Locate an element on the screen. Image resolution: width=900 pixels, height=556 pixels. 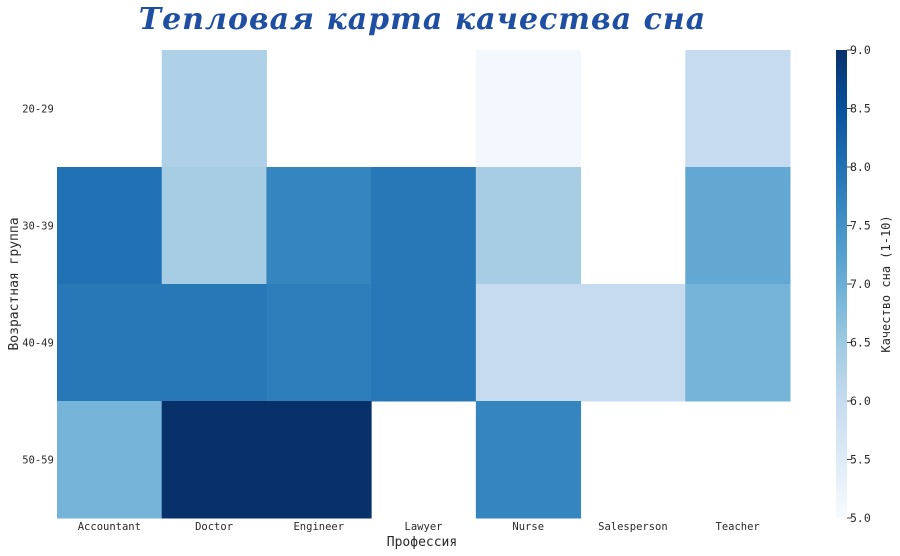
colorbar is located at coordinates (841, 284).